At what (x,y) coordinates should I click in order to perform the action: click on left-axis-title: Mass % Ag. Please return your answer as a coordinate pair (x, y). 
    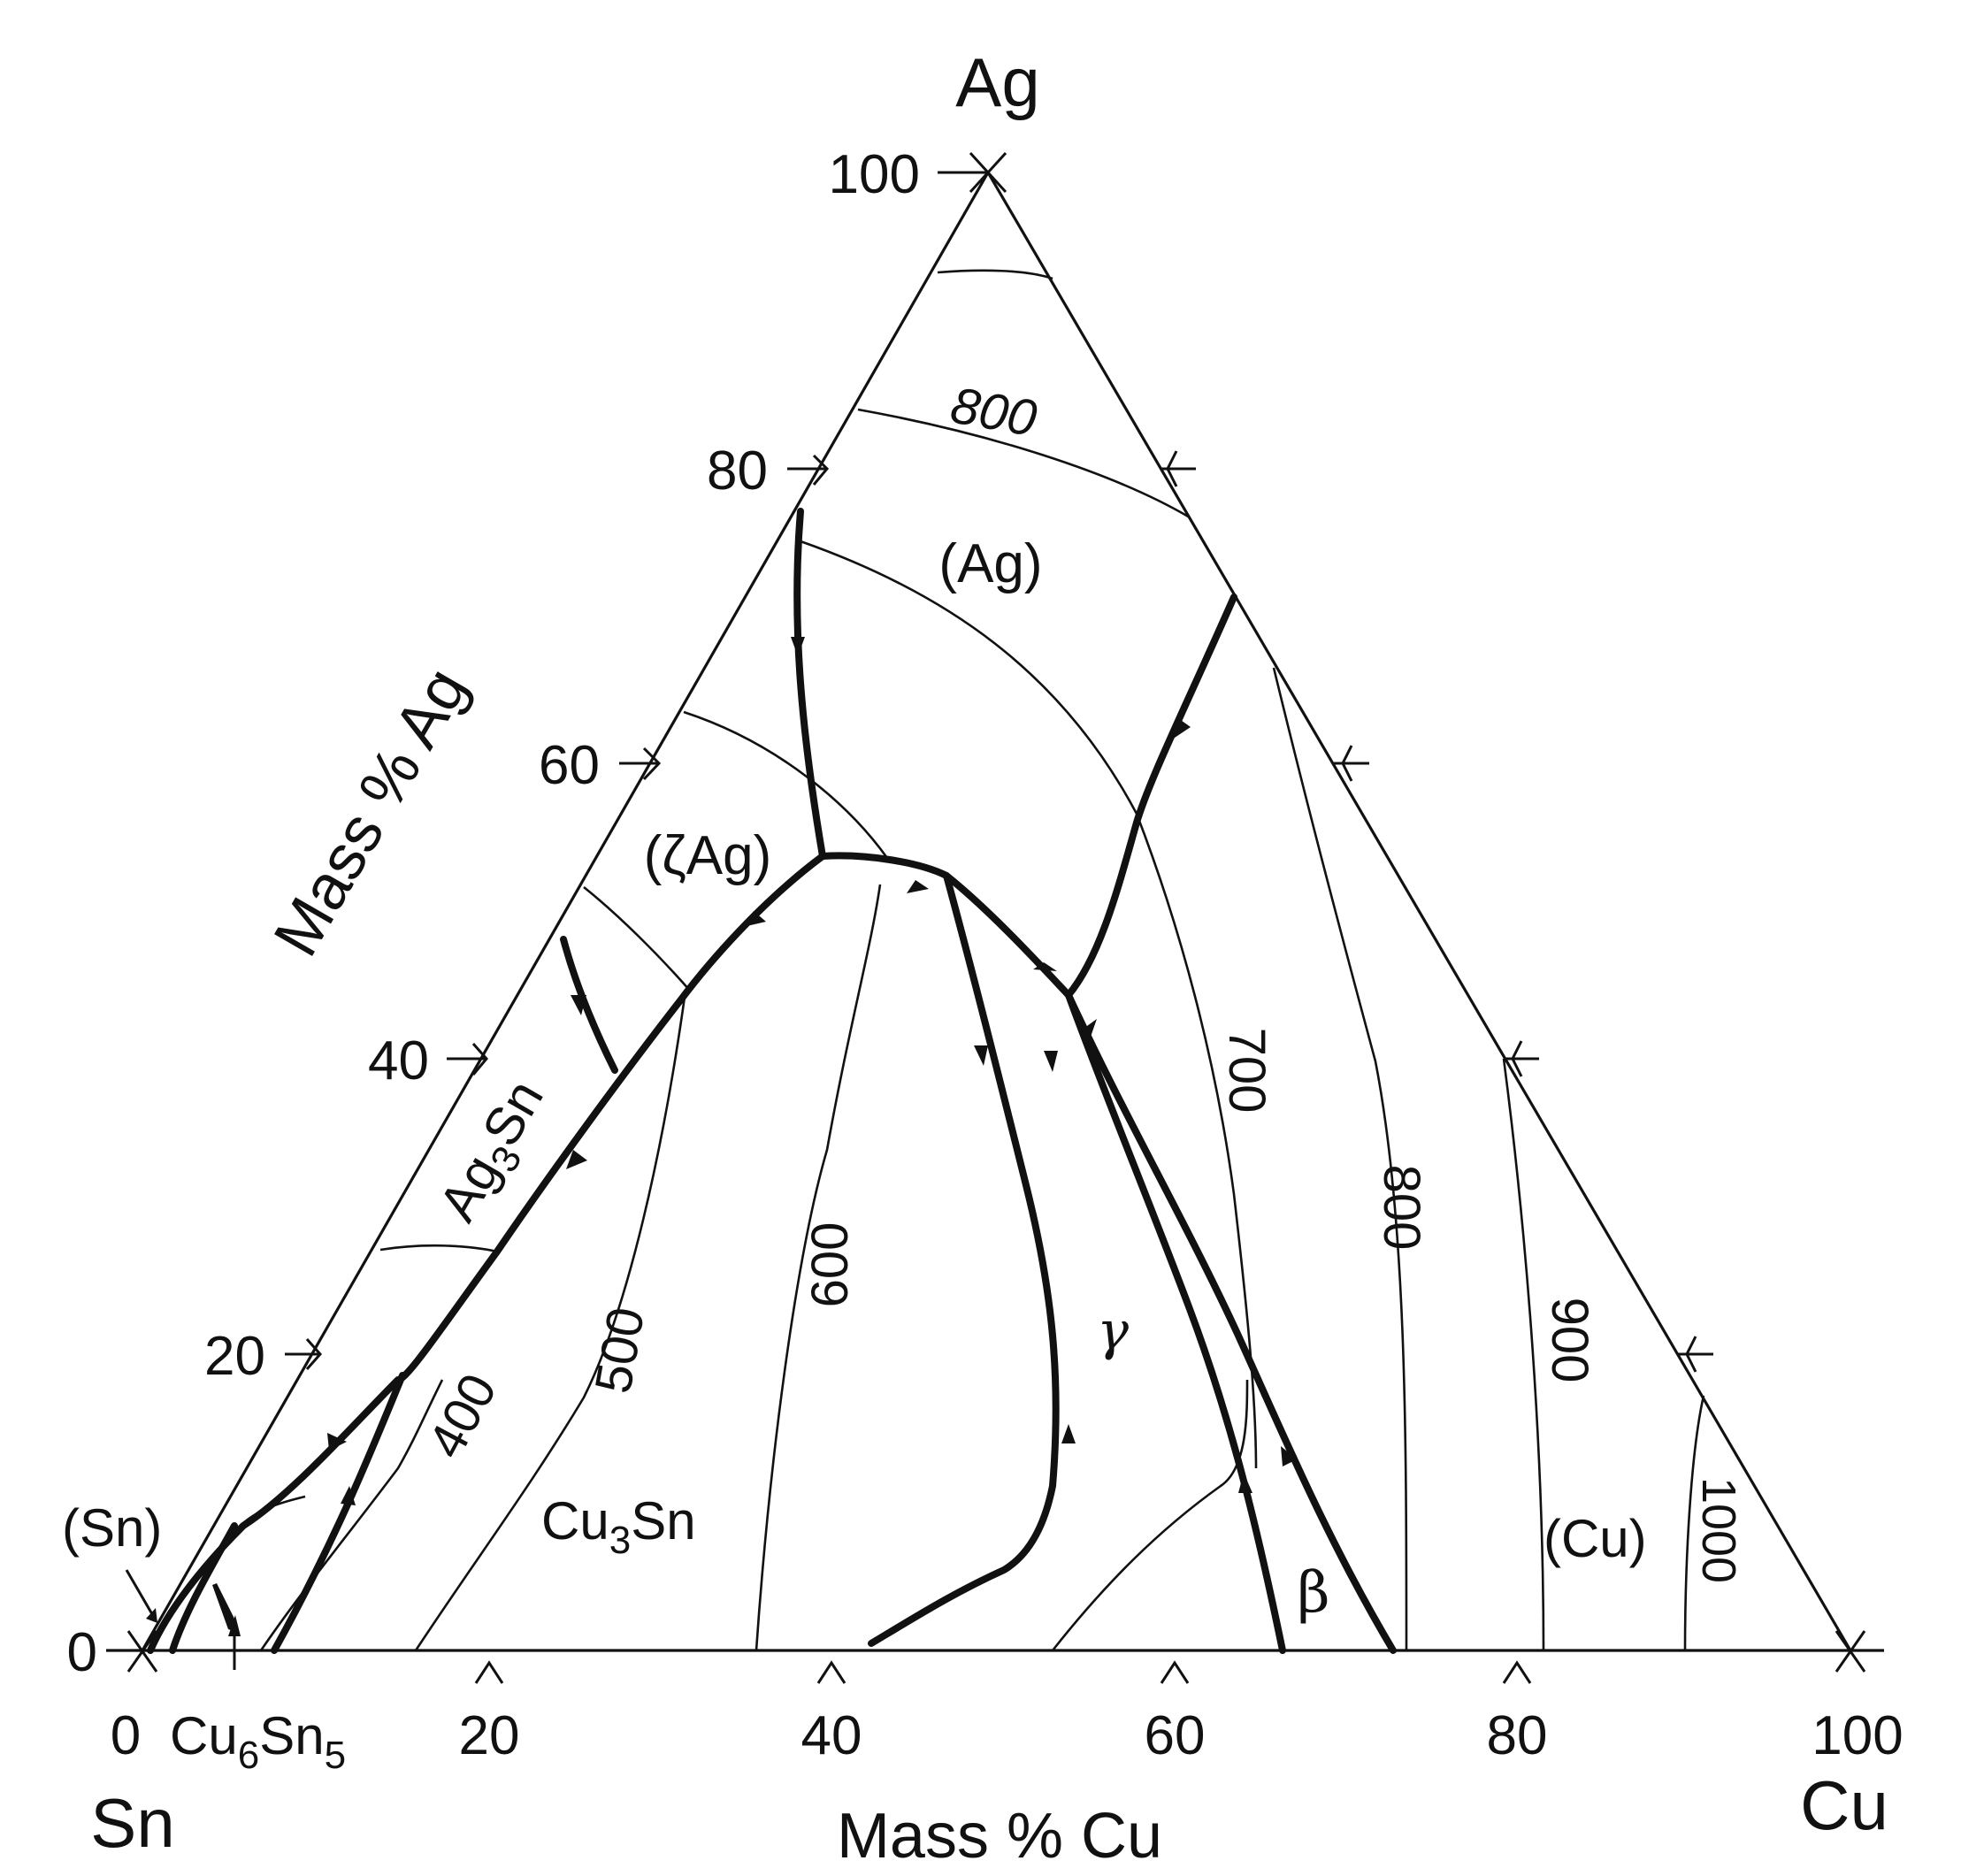
    Looking at the image, I should click on (371, 812).